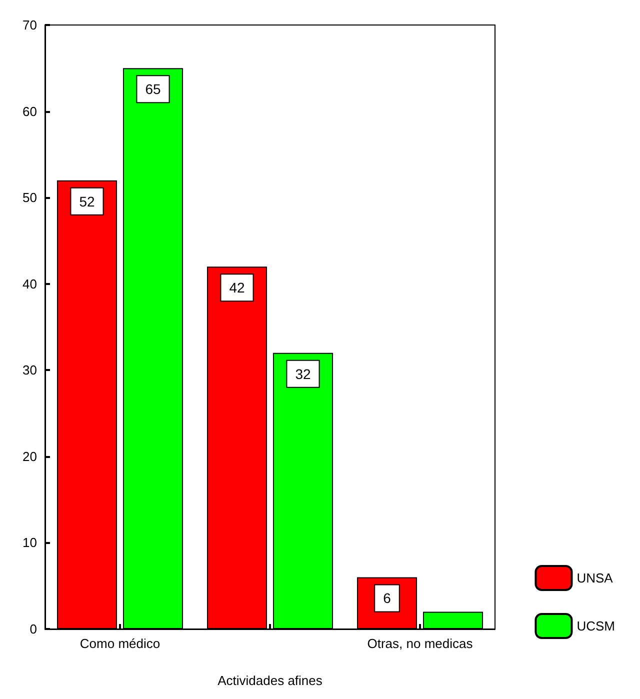  What do you see at coordinates (29, 370) in the screenshot?
I see `y-tick-label: 30` at bounding box center [29, 370].